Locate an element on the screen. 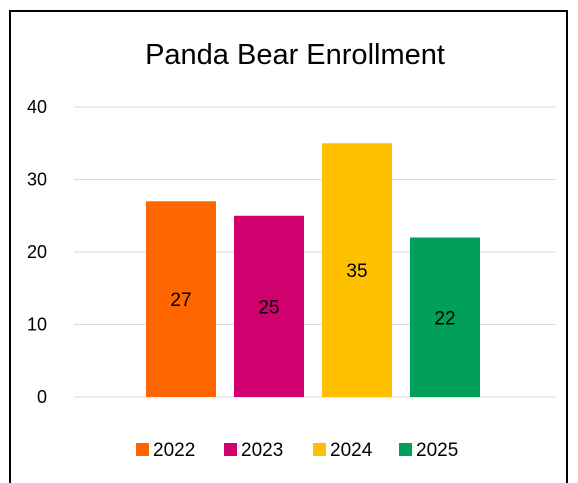  legend-label-2022: 2022 is located at coordinates (174, 450).